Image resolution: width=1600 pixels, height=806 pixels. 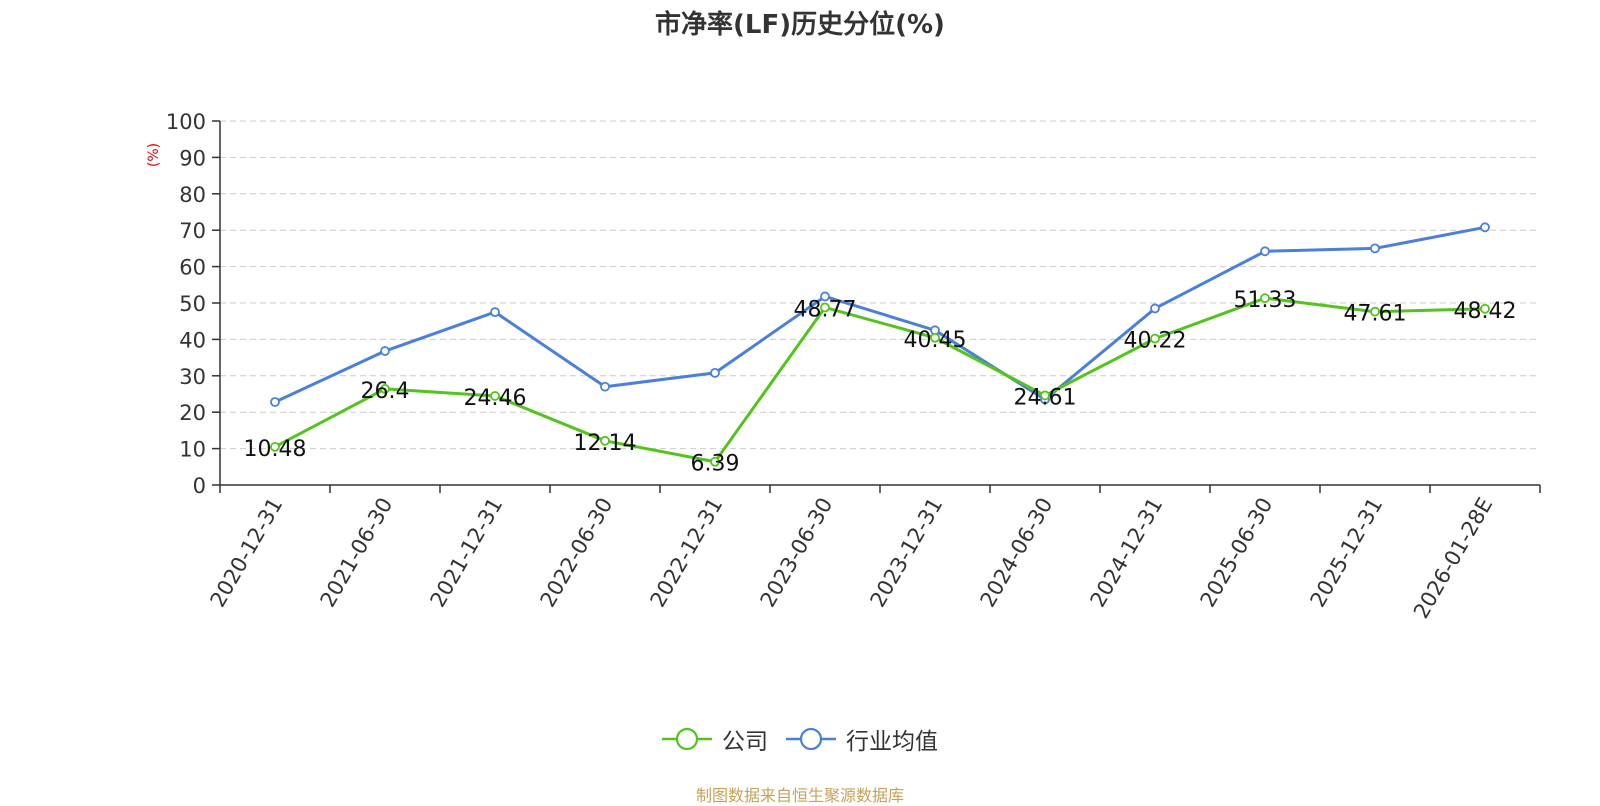 I want to click on y-tick-label: 20, so click(x=192, y=413).